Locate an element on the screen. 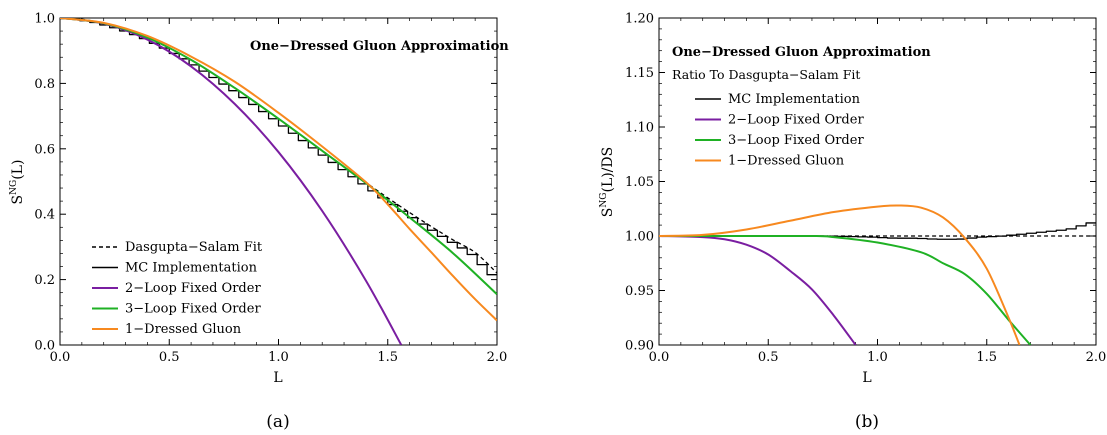  x-tick-label-a: 1.5 is located at coordinates (387, 357).